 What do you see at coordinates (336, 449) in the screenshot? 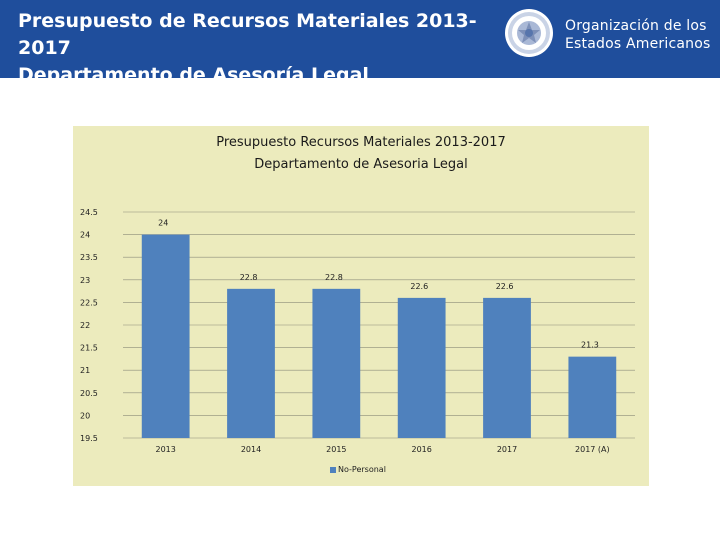
I see `x-tick-label: 2015` at bounding box center [336, 449].